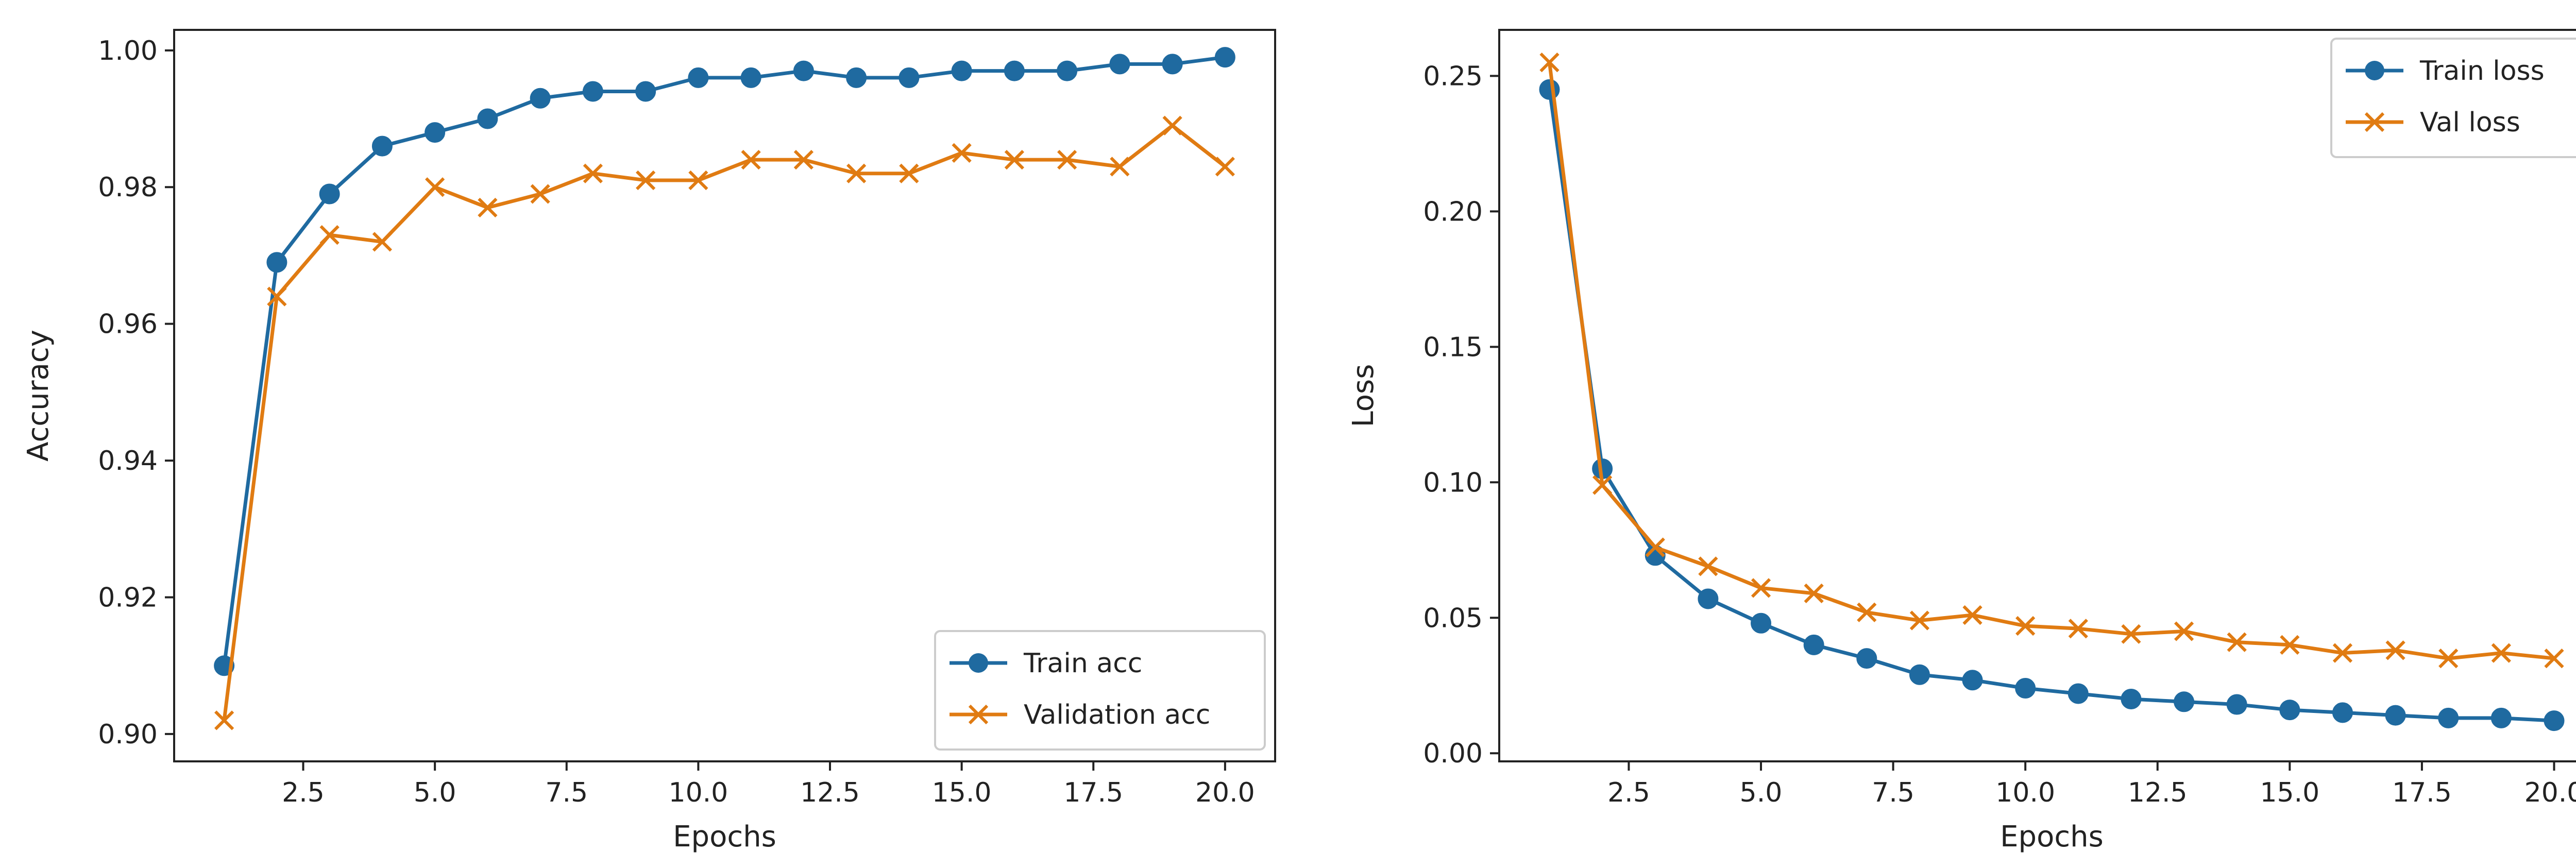 The image size is (2576, 868). Describe the element at coordinates (1117, 715) in the screenshot. I see `acc-legend-label: Validation acc` at that location.